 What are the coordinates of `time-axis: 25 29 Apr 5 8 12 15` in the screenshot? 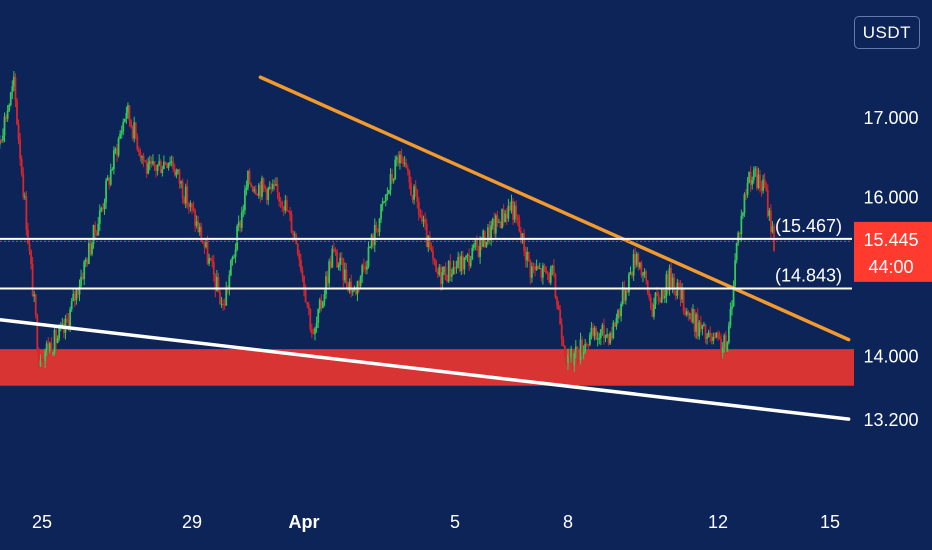 It's located at (436, 522).